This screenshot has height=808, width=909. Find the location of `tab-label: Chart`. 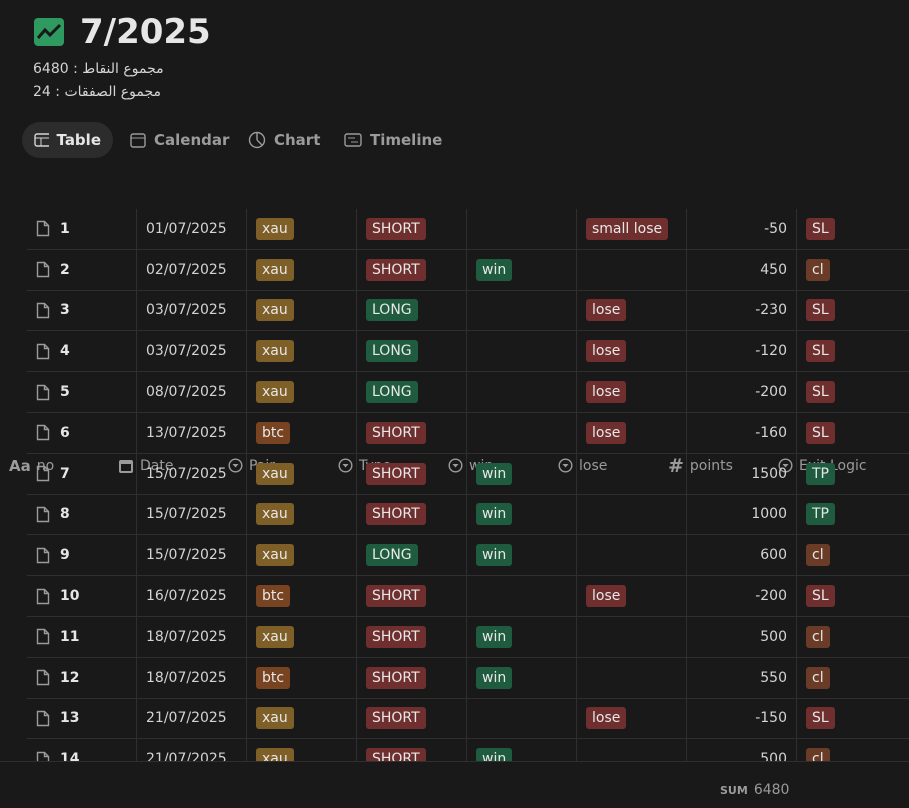

tab-label: Chart is located at coordinates (297, 140).